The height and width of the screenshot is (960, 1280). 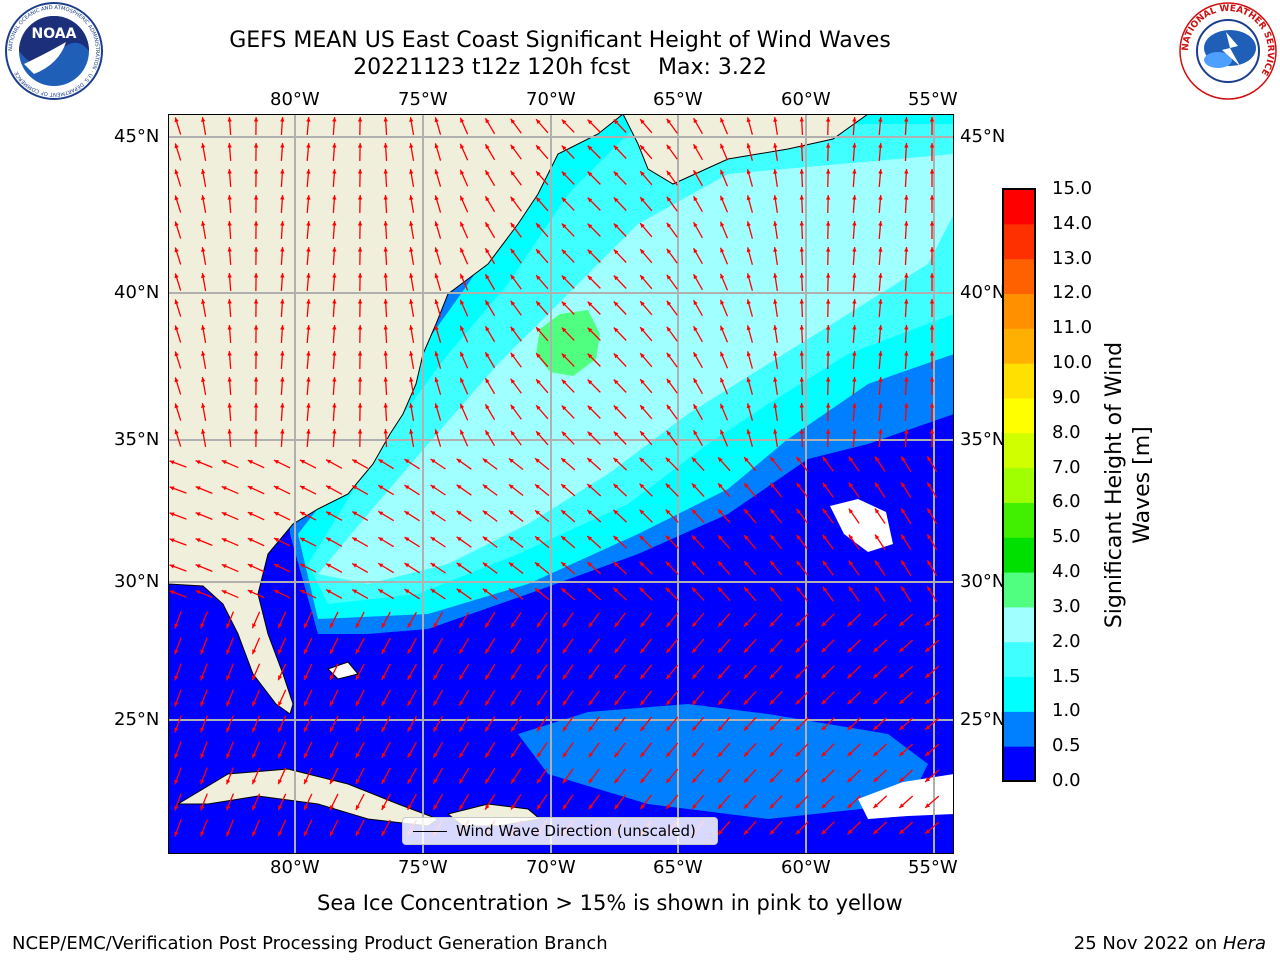 I want to click on colorbar-tick-label: 1.5, so click(x=1066, y=676).